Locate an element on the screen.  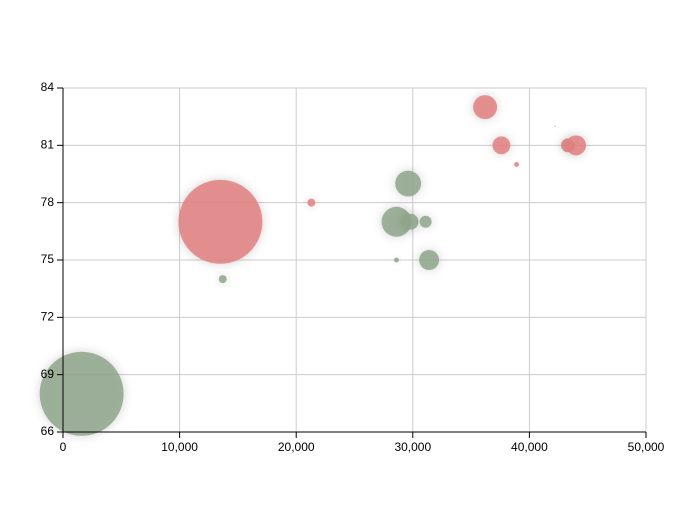
y-tick-label: 75 is located at coordinates (48, 259).